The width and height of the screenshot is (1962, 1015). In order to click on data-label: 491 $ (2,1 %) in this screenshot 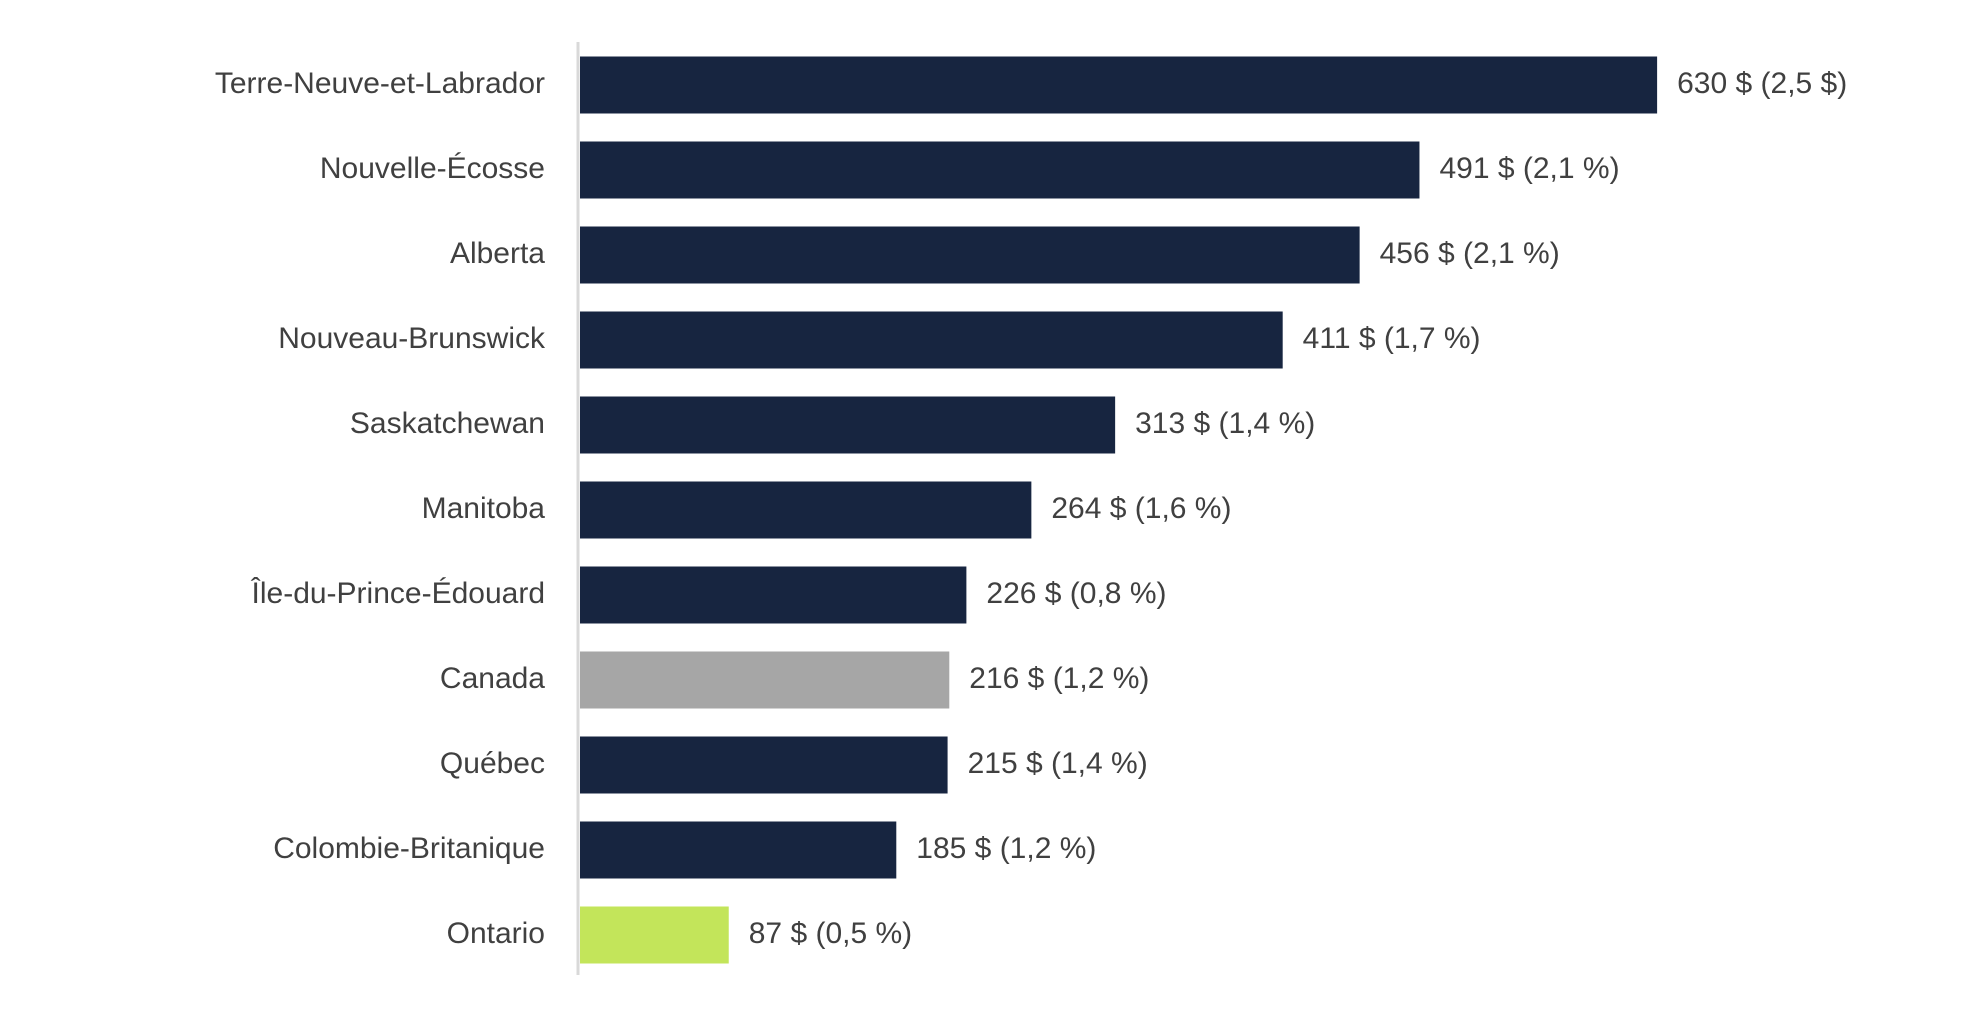, I will do `click(1529, 168)`.